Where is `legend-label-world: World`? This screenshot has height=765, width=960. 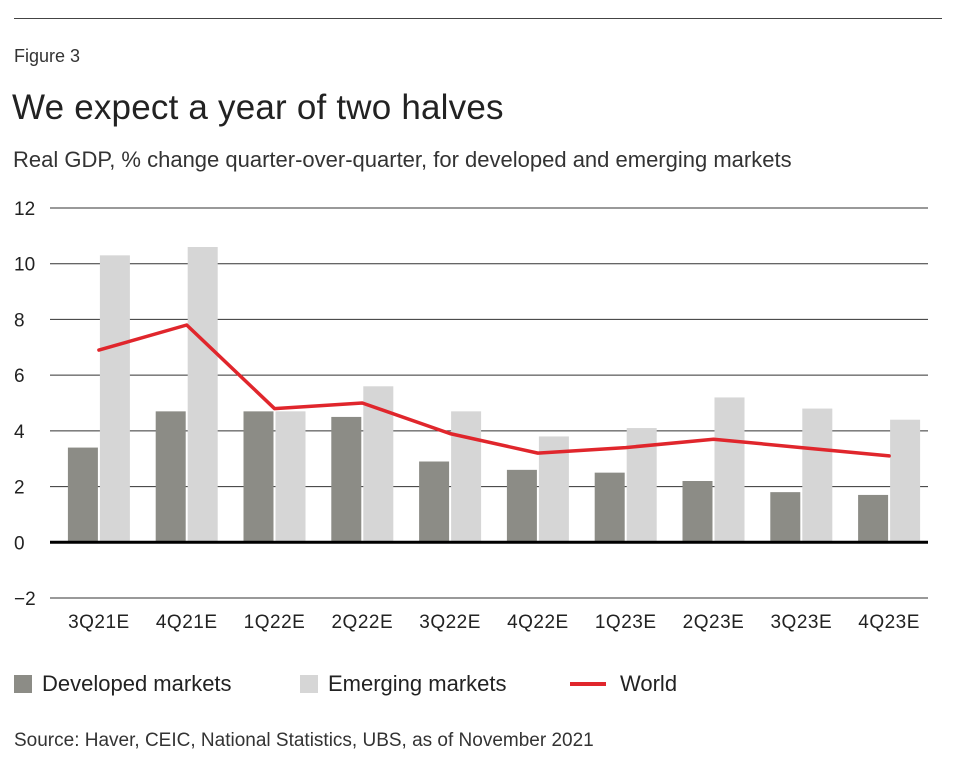 legend-label-world: World is located at coordinates (649, 683).